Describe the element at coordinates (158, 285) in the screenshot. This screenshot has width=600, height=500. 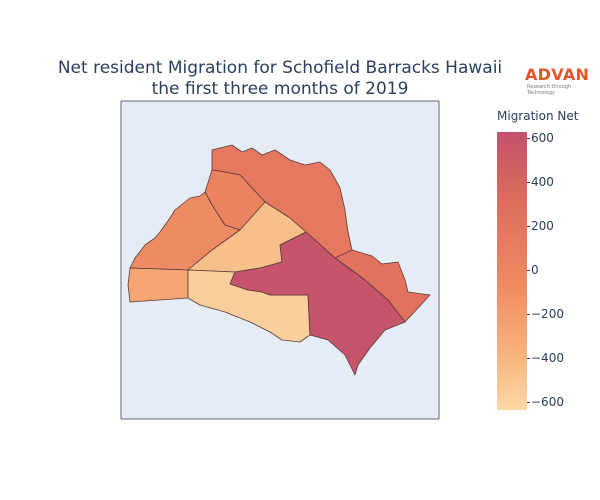
I see `region-west-lower` at that location.